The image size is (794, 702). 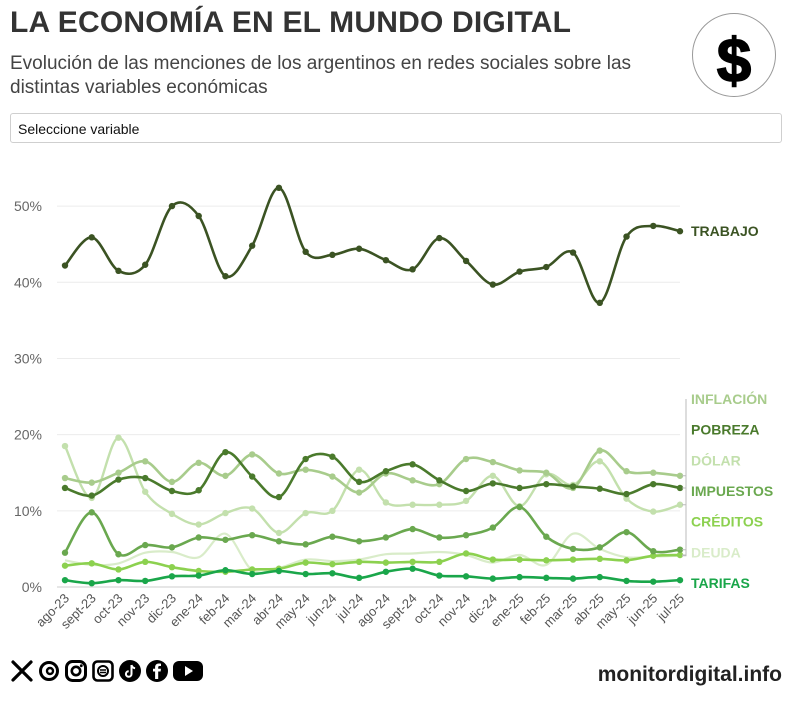 What do you see at coordinates (372, 531) in the screenshot?
I see `series-line-impuestos` at bounding box center [372, 531].